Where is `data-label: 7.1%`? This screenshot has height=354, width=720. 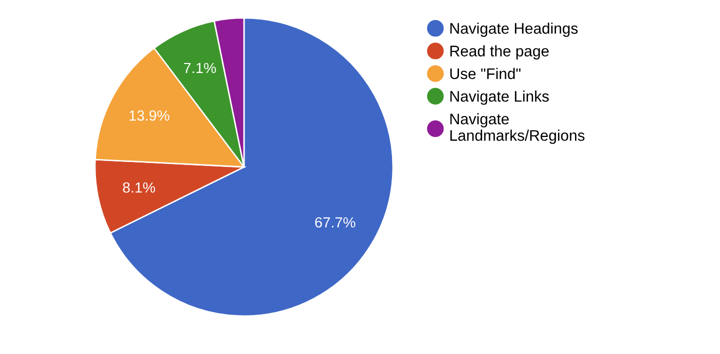
data-label: 7.1% is located at coordinates (200, 68).